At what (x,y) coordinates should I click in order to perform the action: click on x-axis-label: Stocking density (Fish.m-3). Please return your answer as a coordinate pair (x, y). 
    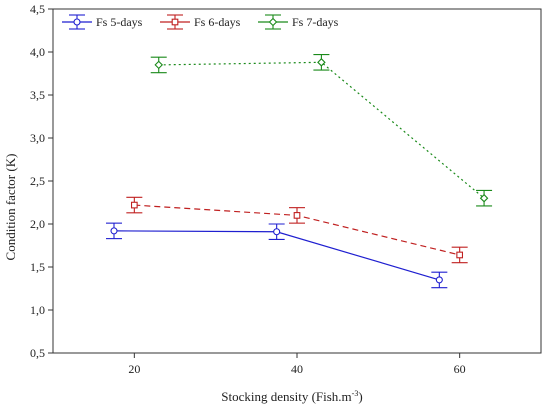
    Looking at the image, I should click on (291, 396).